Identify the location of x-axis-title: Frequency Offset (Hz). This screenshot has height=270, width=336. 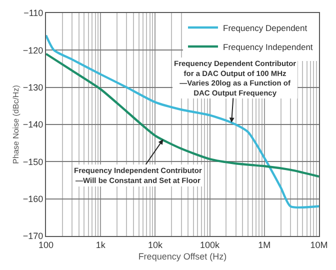
(182, 257).